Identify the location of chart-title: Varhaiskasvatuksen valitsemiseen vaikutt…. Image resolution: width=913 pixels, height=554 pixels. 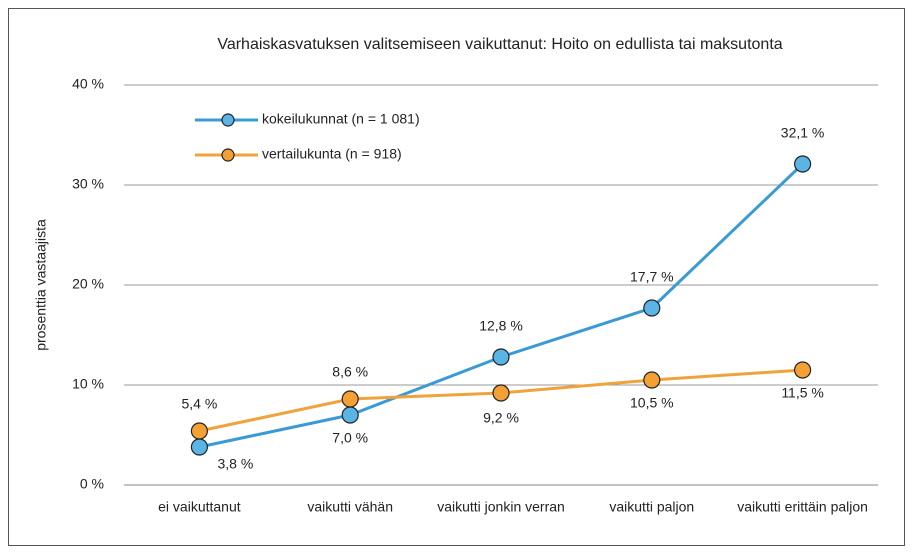
(499, 44).